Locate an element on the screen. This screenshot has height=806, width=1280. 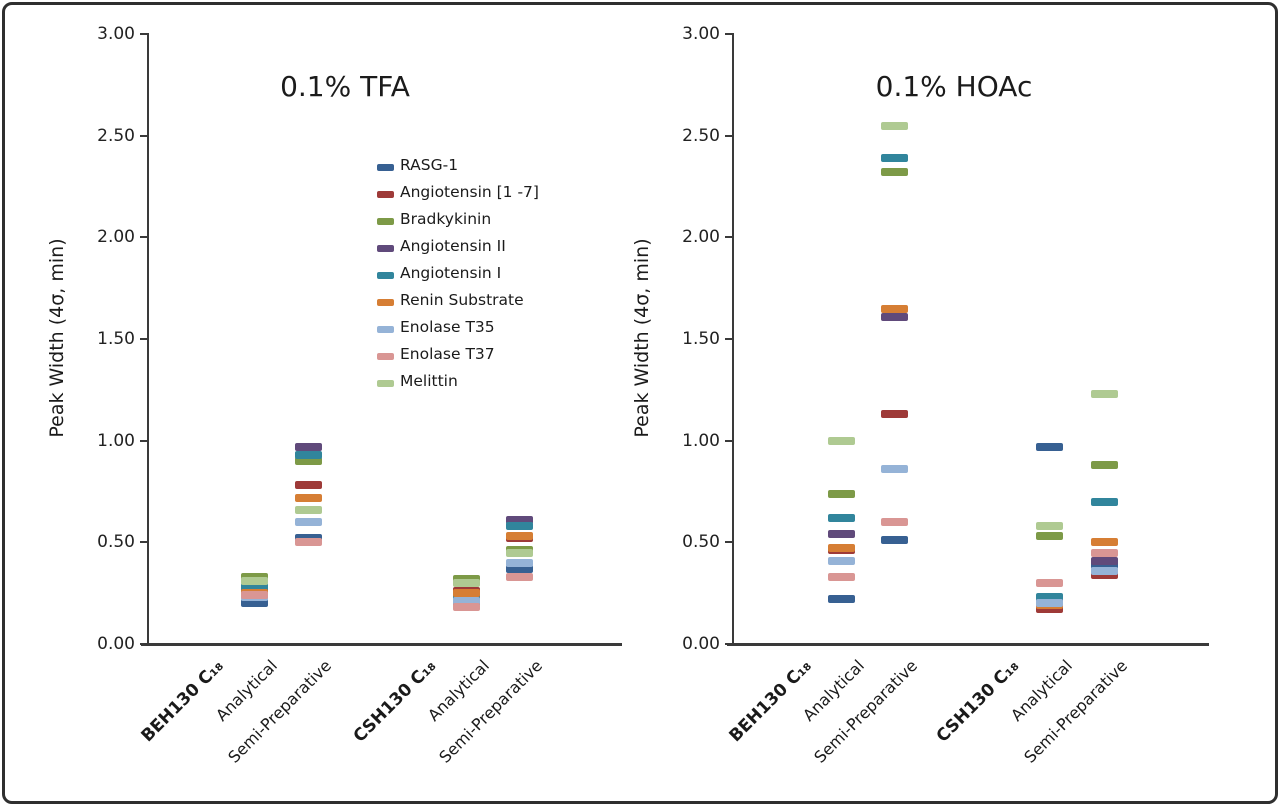
y-tick-label: 0.00 is located at coordinates (701, 644).